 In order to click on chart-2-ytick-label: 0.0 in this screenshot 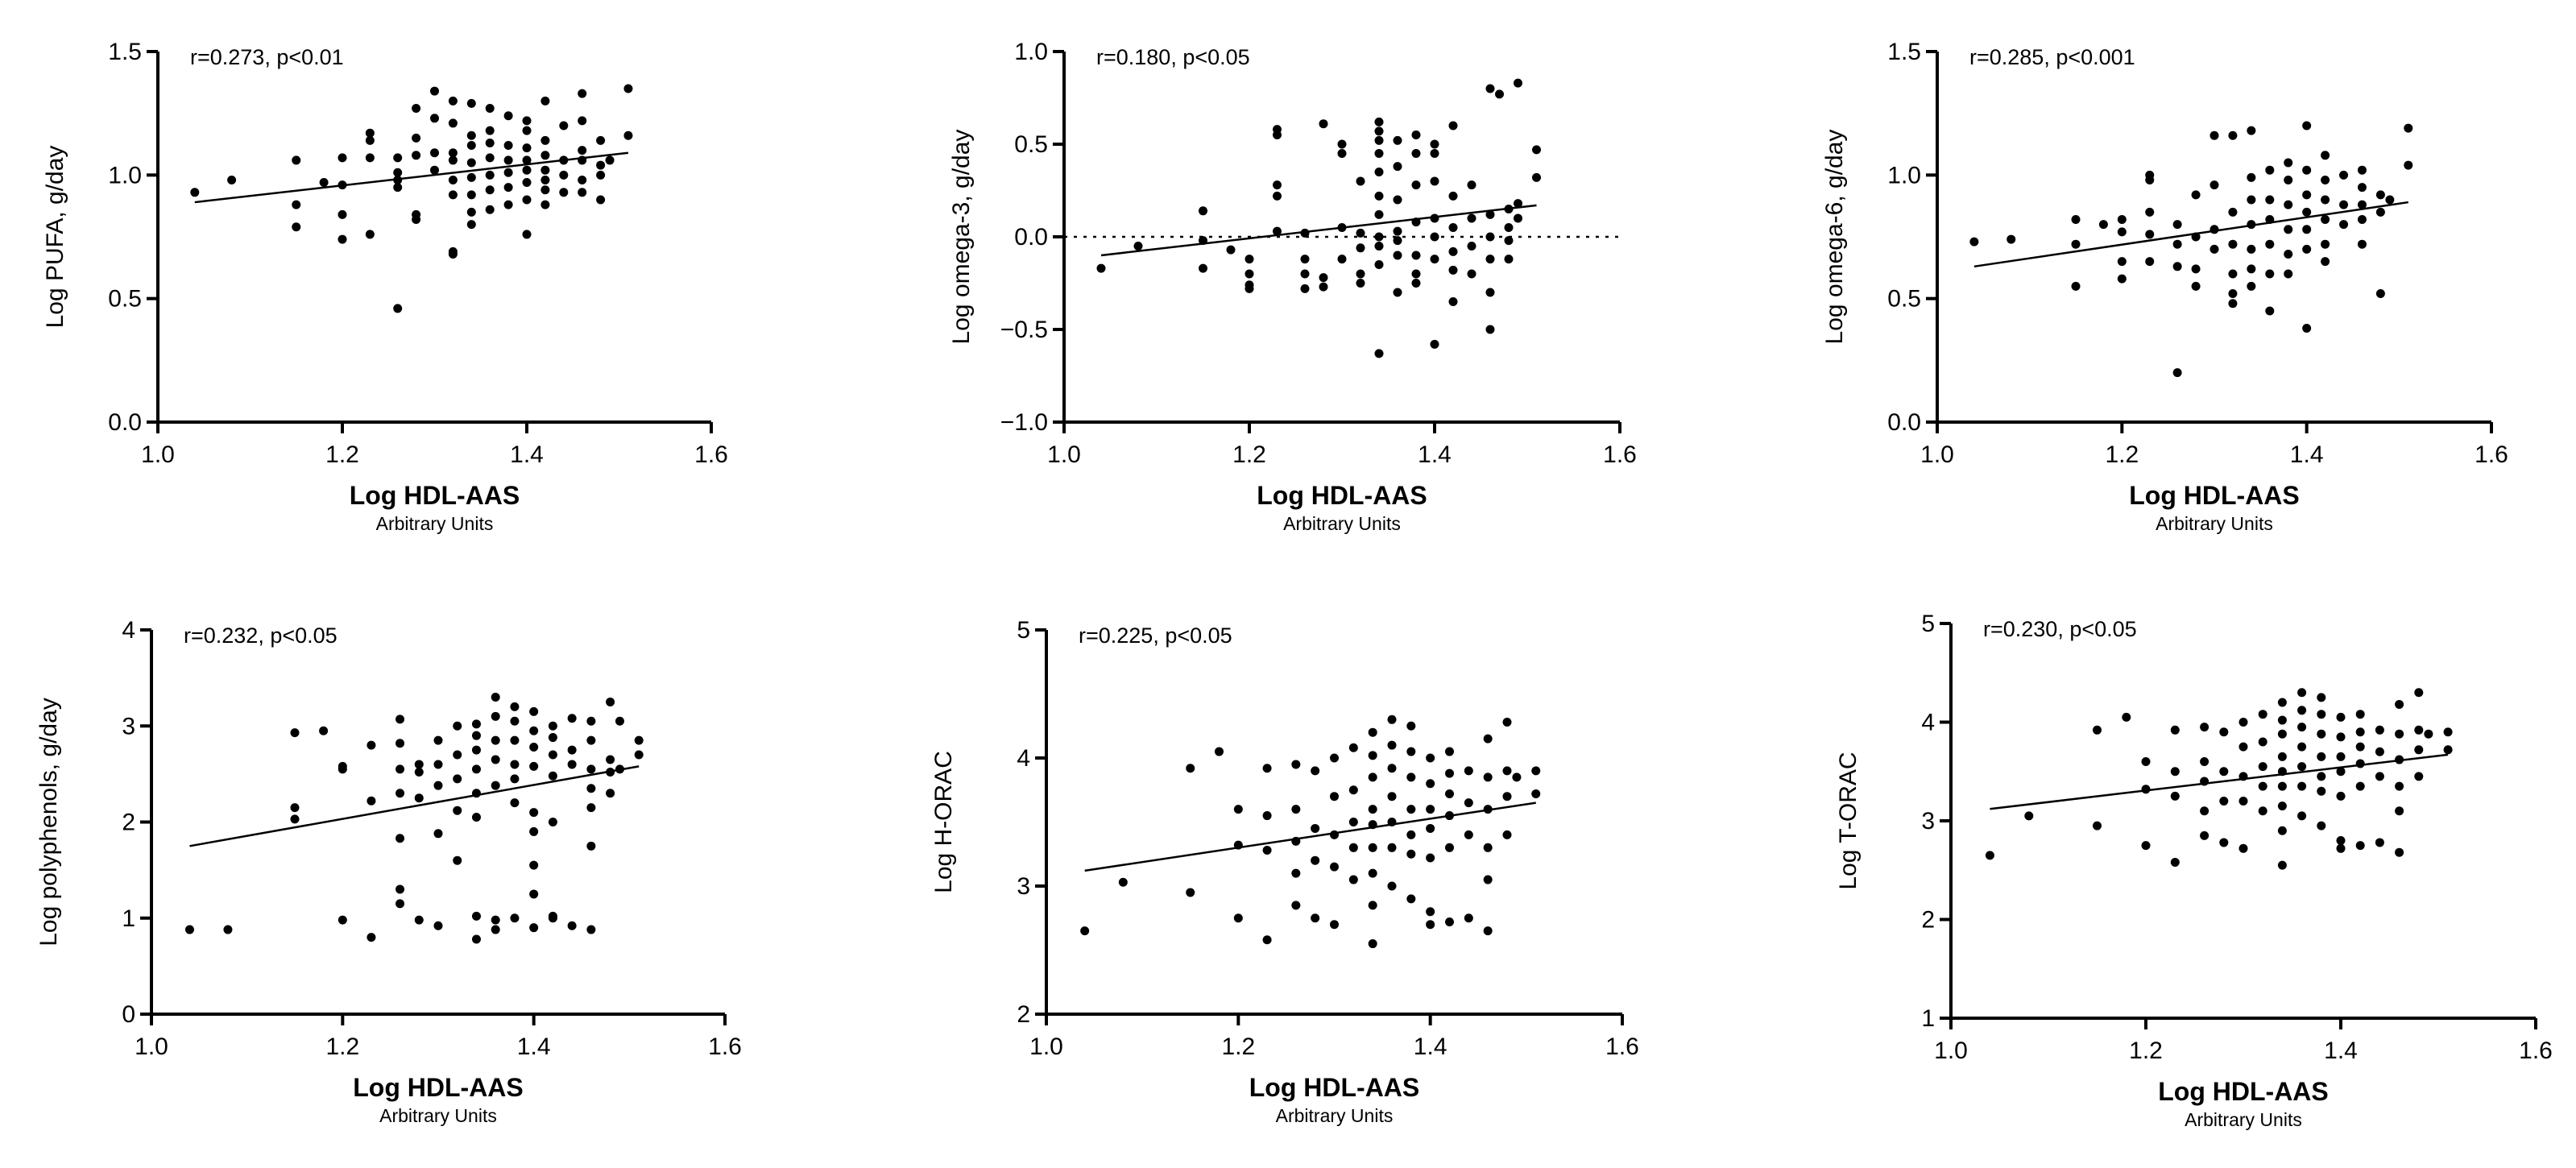, I will do `click(1031, 238)`.